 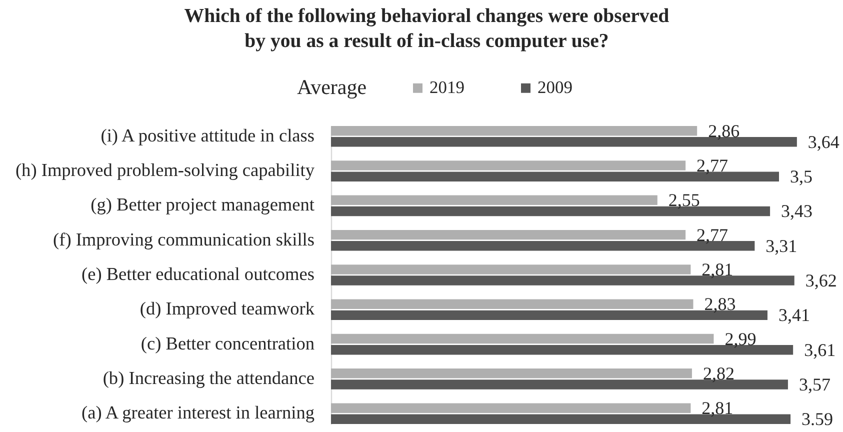 What do you see at coordinates (198, 274) in the screenshot?
I see `y-tick-label: (e) Better educational outcomes` at bounding box center [198, 274].